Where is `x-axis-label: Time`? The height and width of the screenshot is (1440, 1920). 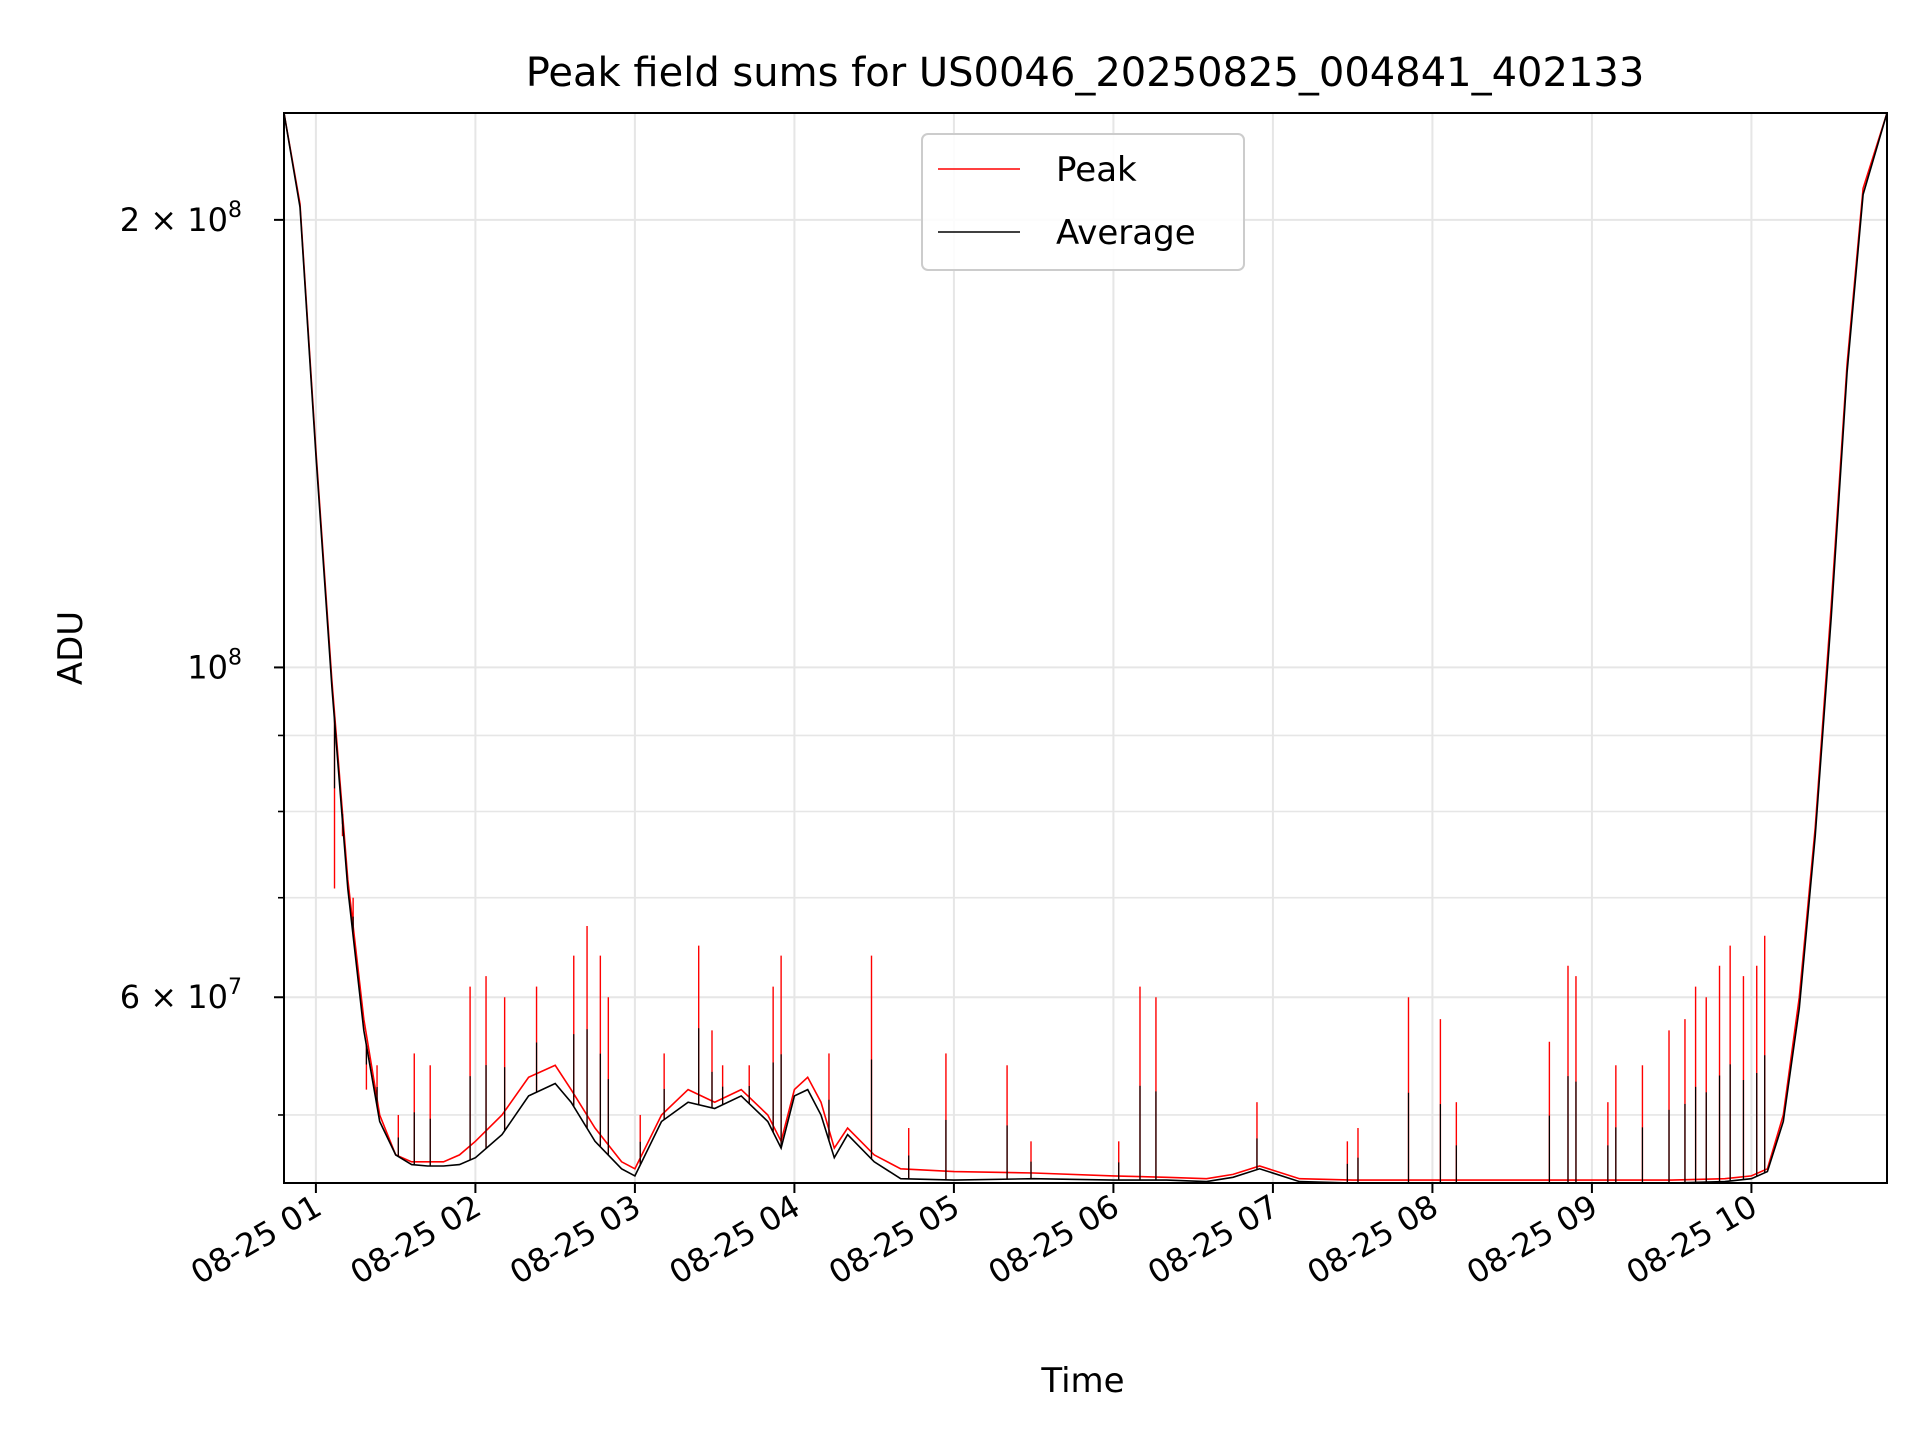 x-axis-label: Time is located at coordinates (1082, 1381).